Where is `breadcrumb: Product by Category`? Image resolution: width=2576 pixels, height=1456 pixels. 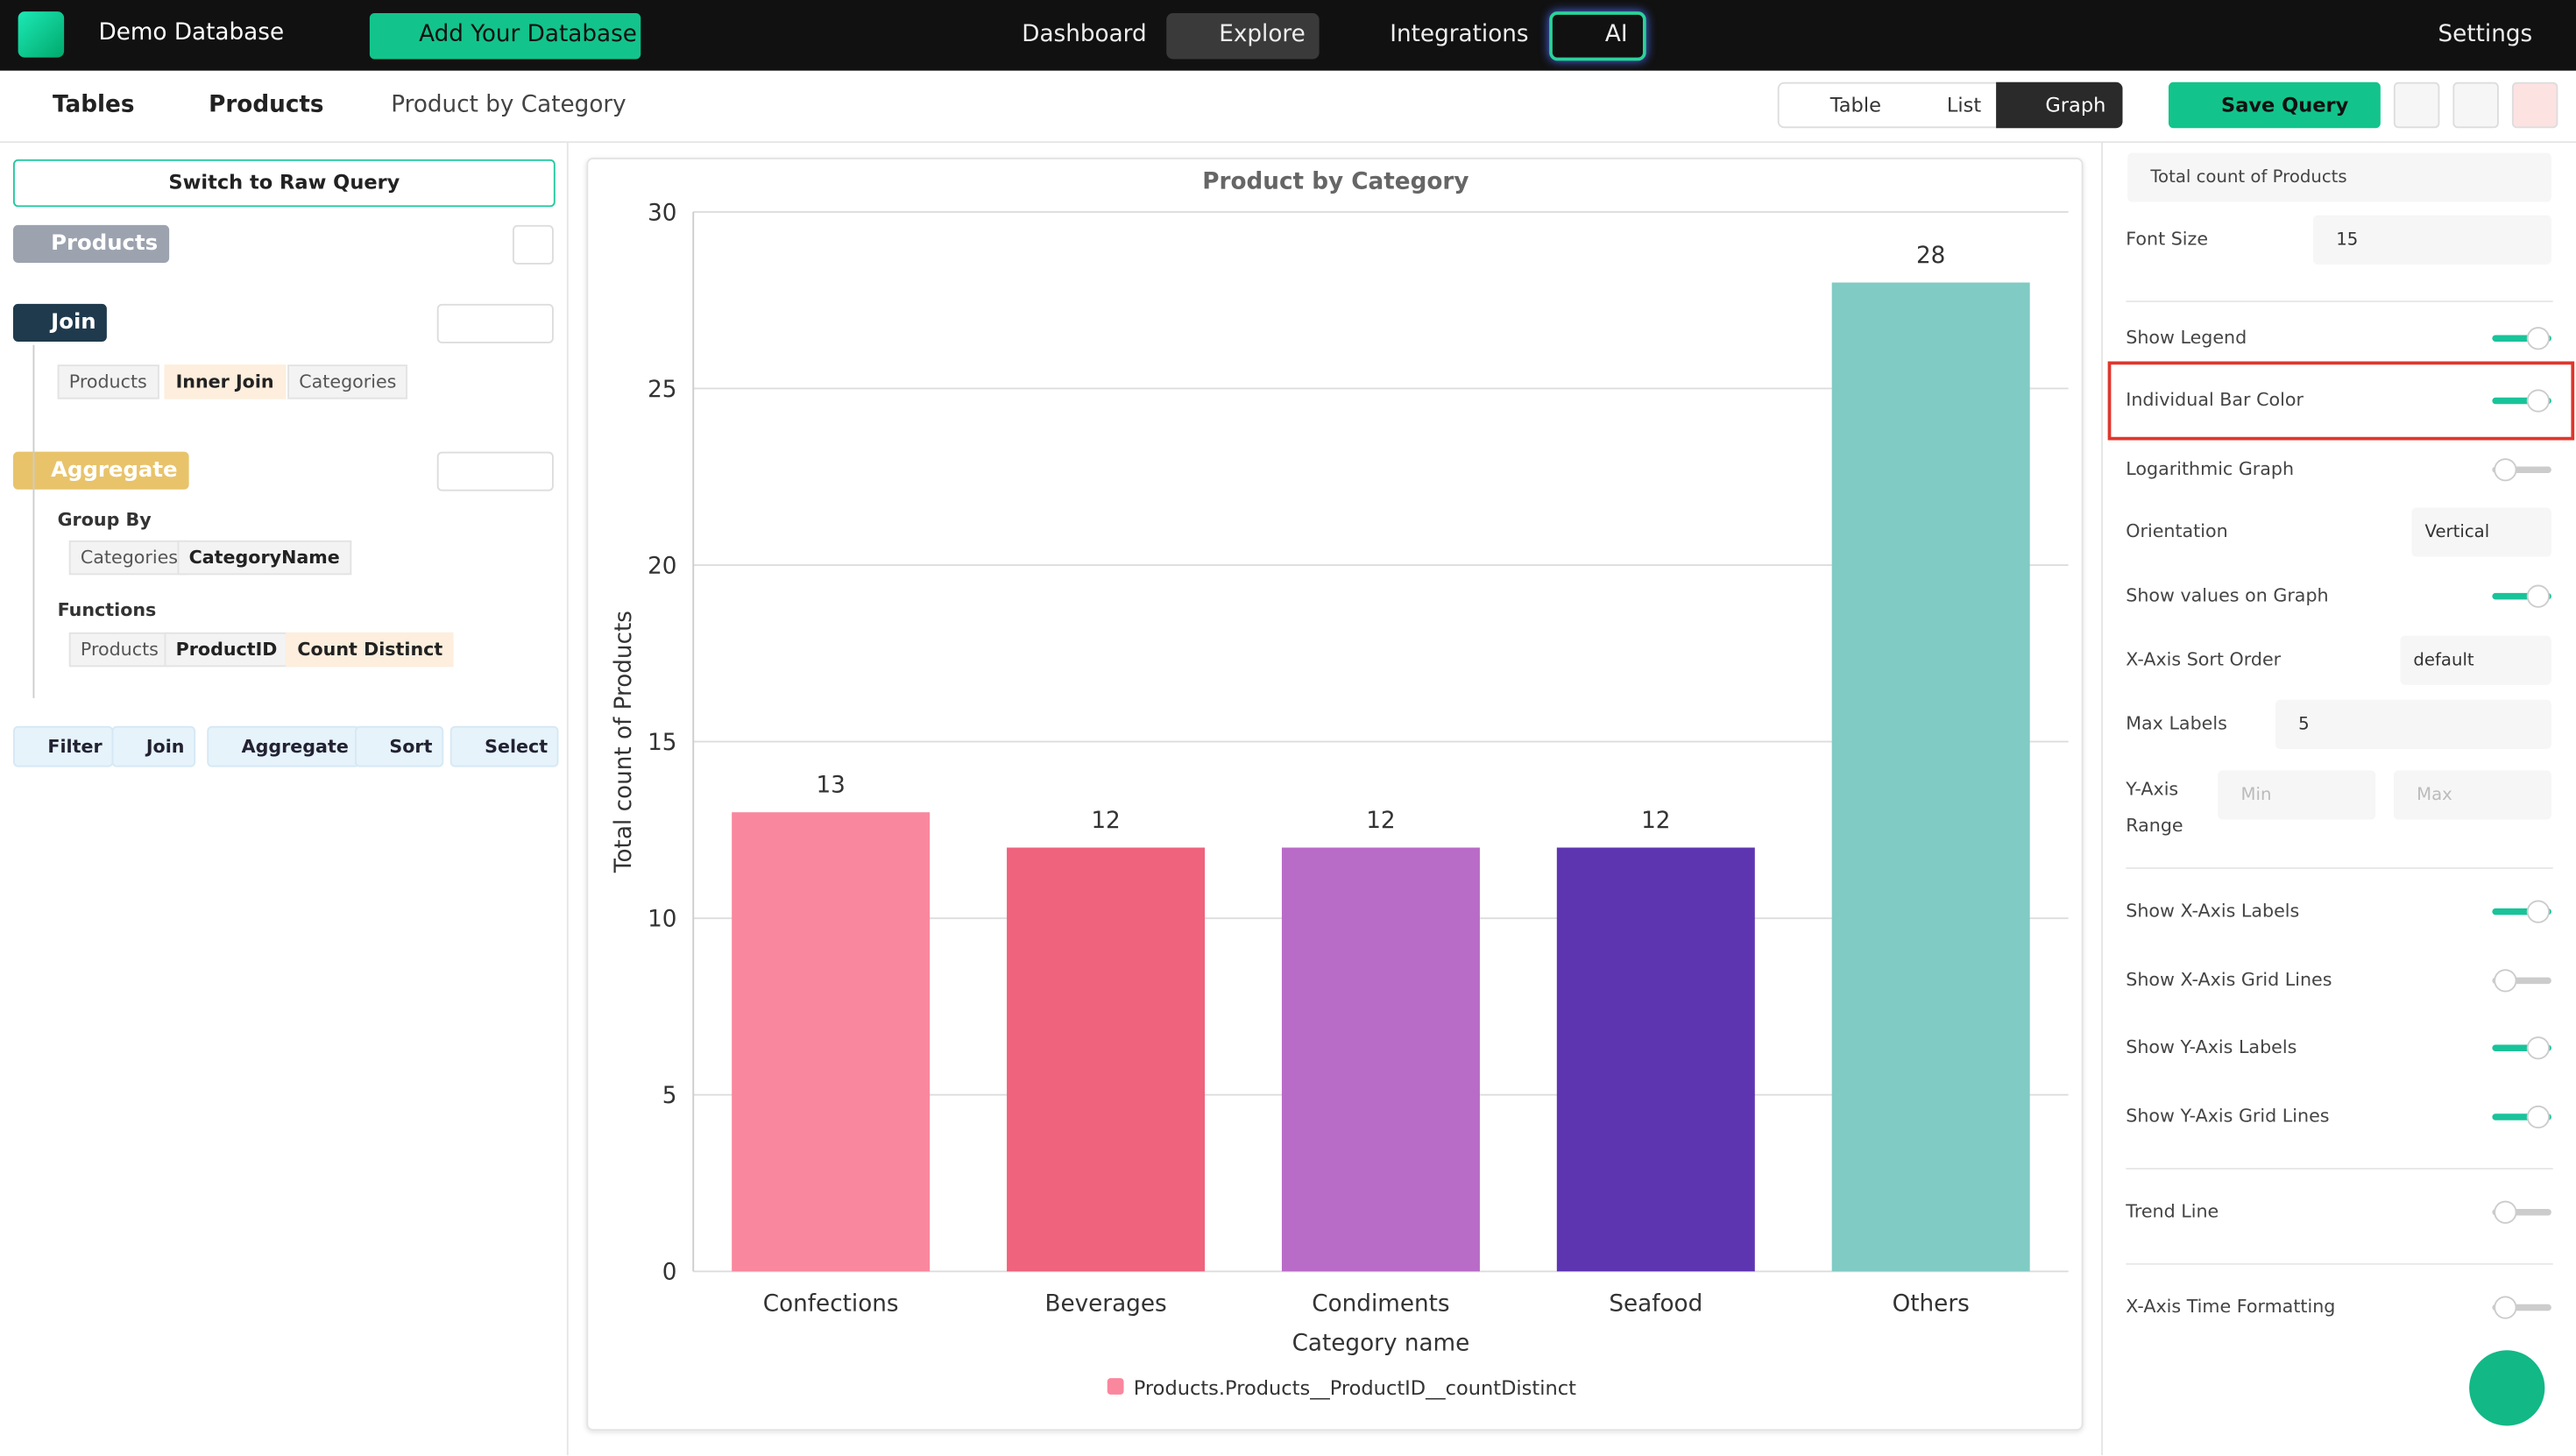 breadcrumb: Product by Category is located at coordinates (508, 105).